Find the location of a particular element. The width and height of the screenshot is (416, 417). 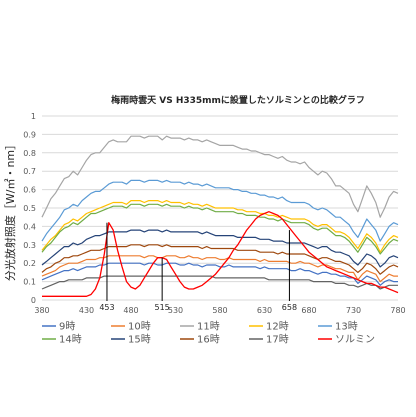

y-tick-label: 0.9 is located at coordinates (29, 134).